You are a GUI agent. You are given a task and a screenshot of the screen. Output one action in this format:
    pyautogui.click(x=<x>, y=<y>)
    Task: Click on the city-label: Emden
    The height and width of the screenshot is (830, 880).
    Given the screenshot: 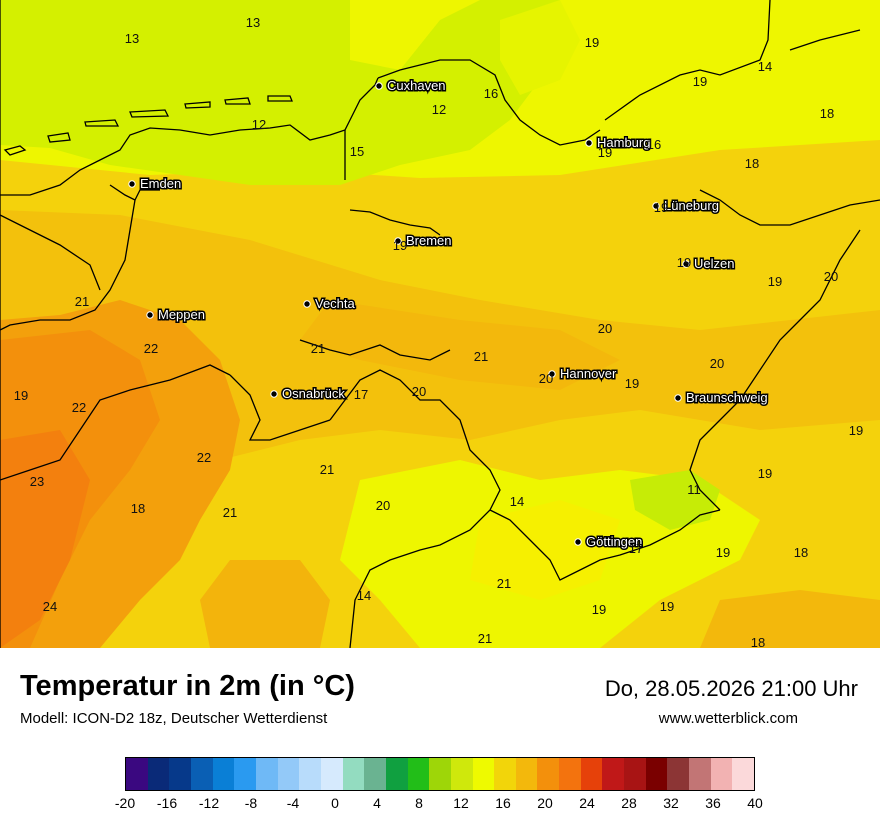 What is the action you would take?
    pyautogui.click(x=160, y=183)
    